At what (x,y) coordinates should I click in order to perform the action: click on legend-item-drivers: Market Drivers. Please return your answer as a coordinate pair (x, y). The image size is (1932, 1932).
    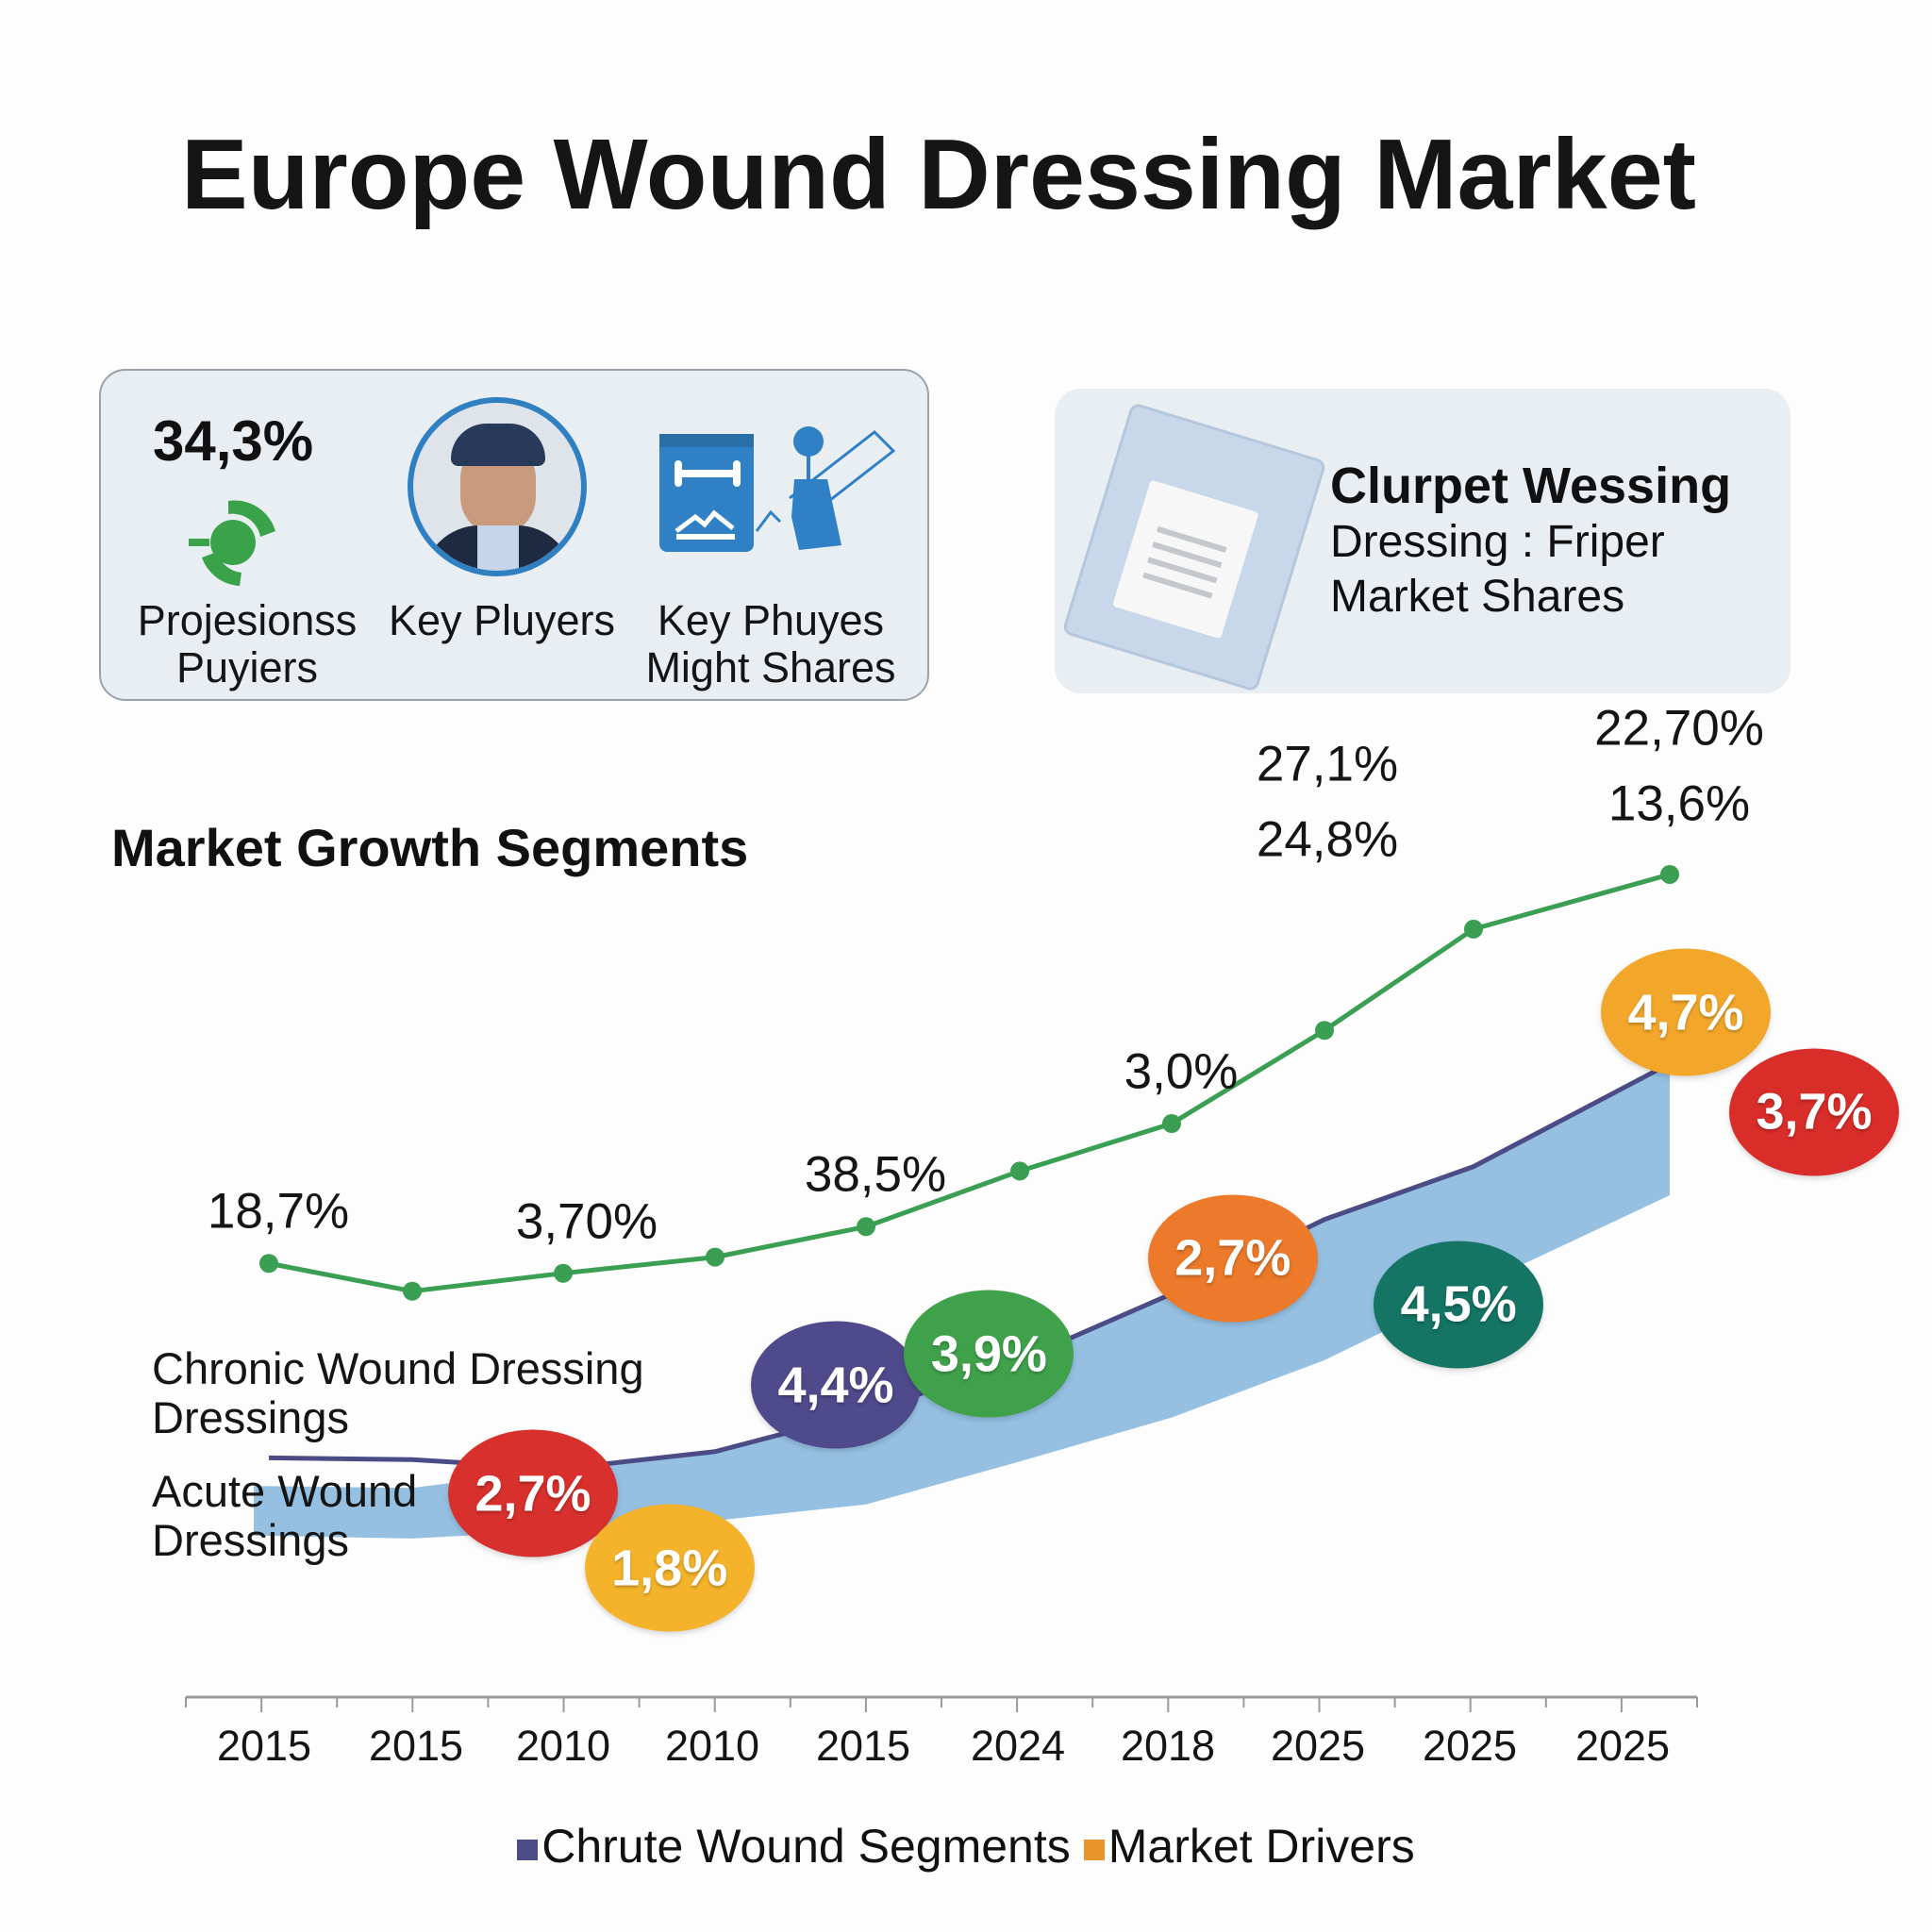
    Looking at the image, I should click on (1249, 1846).